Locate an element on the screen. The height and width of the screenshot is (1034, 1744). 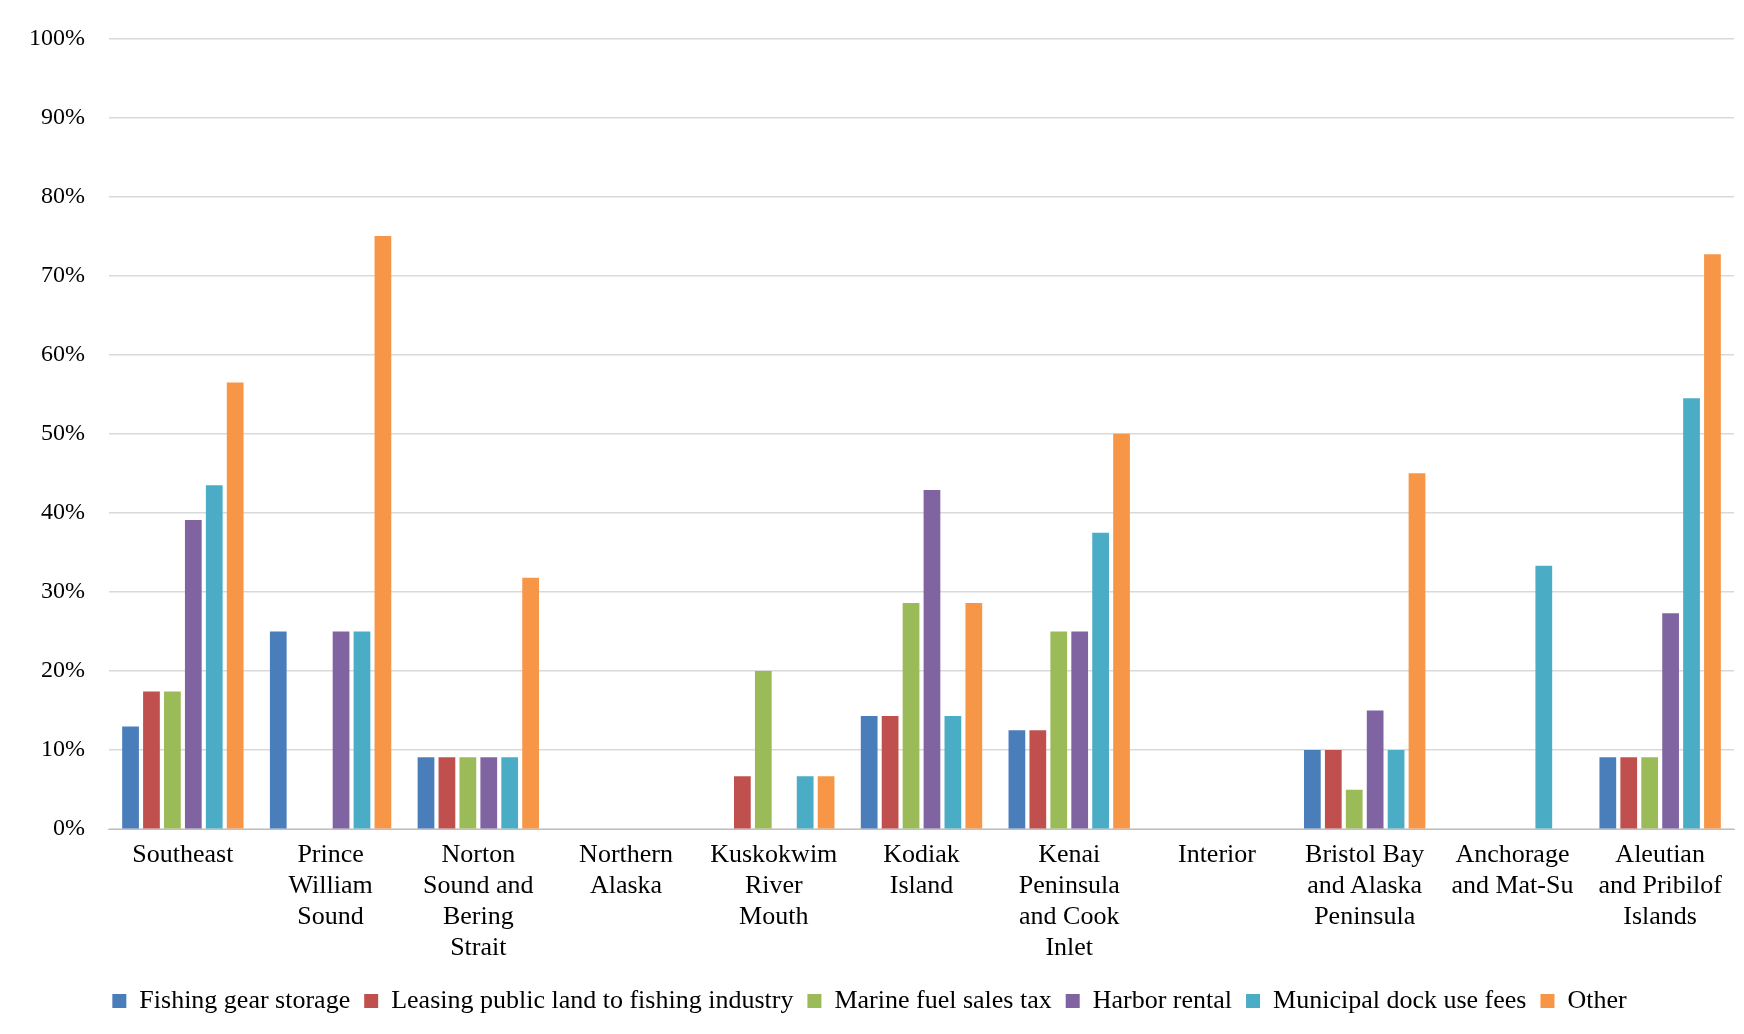
x-tick-label: Anchorage and Mat-Su is located at coordinates (1512, 868).